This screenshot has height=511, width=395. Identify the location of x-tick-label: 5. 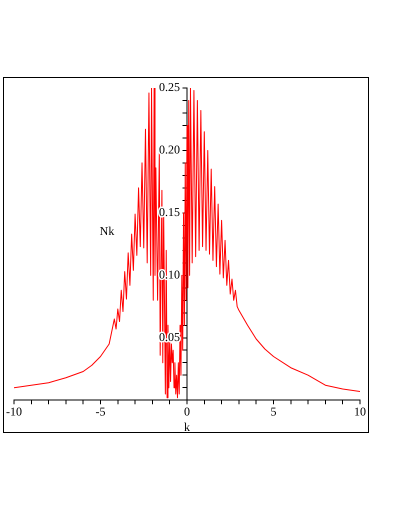
(273, 411).